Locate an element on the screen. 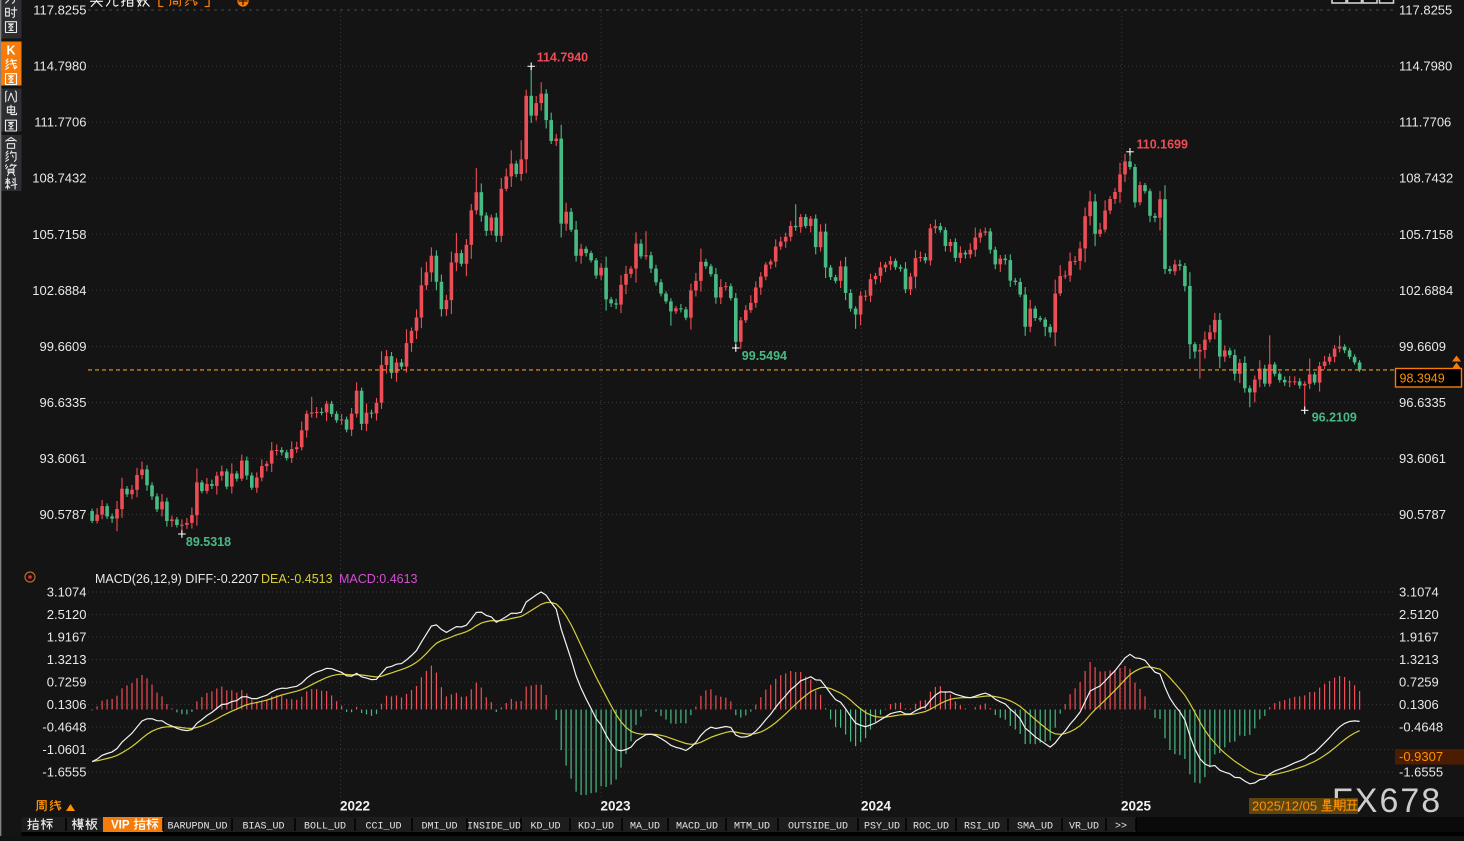 The image size is (1464, 841). svg-text: K is located at coordinates (10, 51).